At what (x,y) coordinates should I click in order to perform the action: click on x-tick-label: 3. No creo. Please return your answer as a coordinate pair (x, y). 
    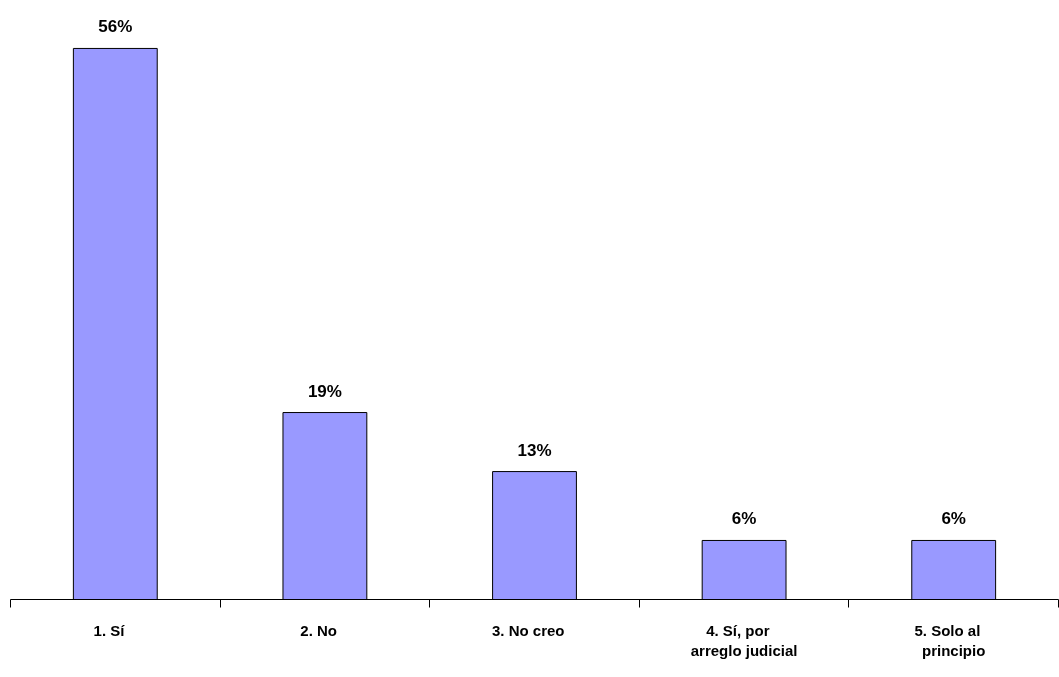
    Looking at the image, I should click on (528, 630).